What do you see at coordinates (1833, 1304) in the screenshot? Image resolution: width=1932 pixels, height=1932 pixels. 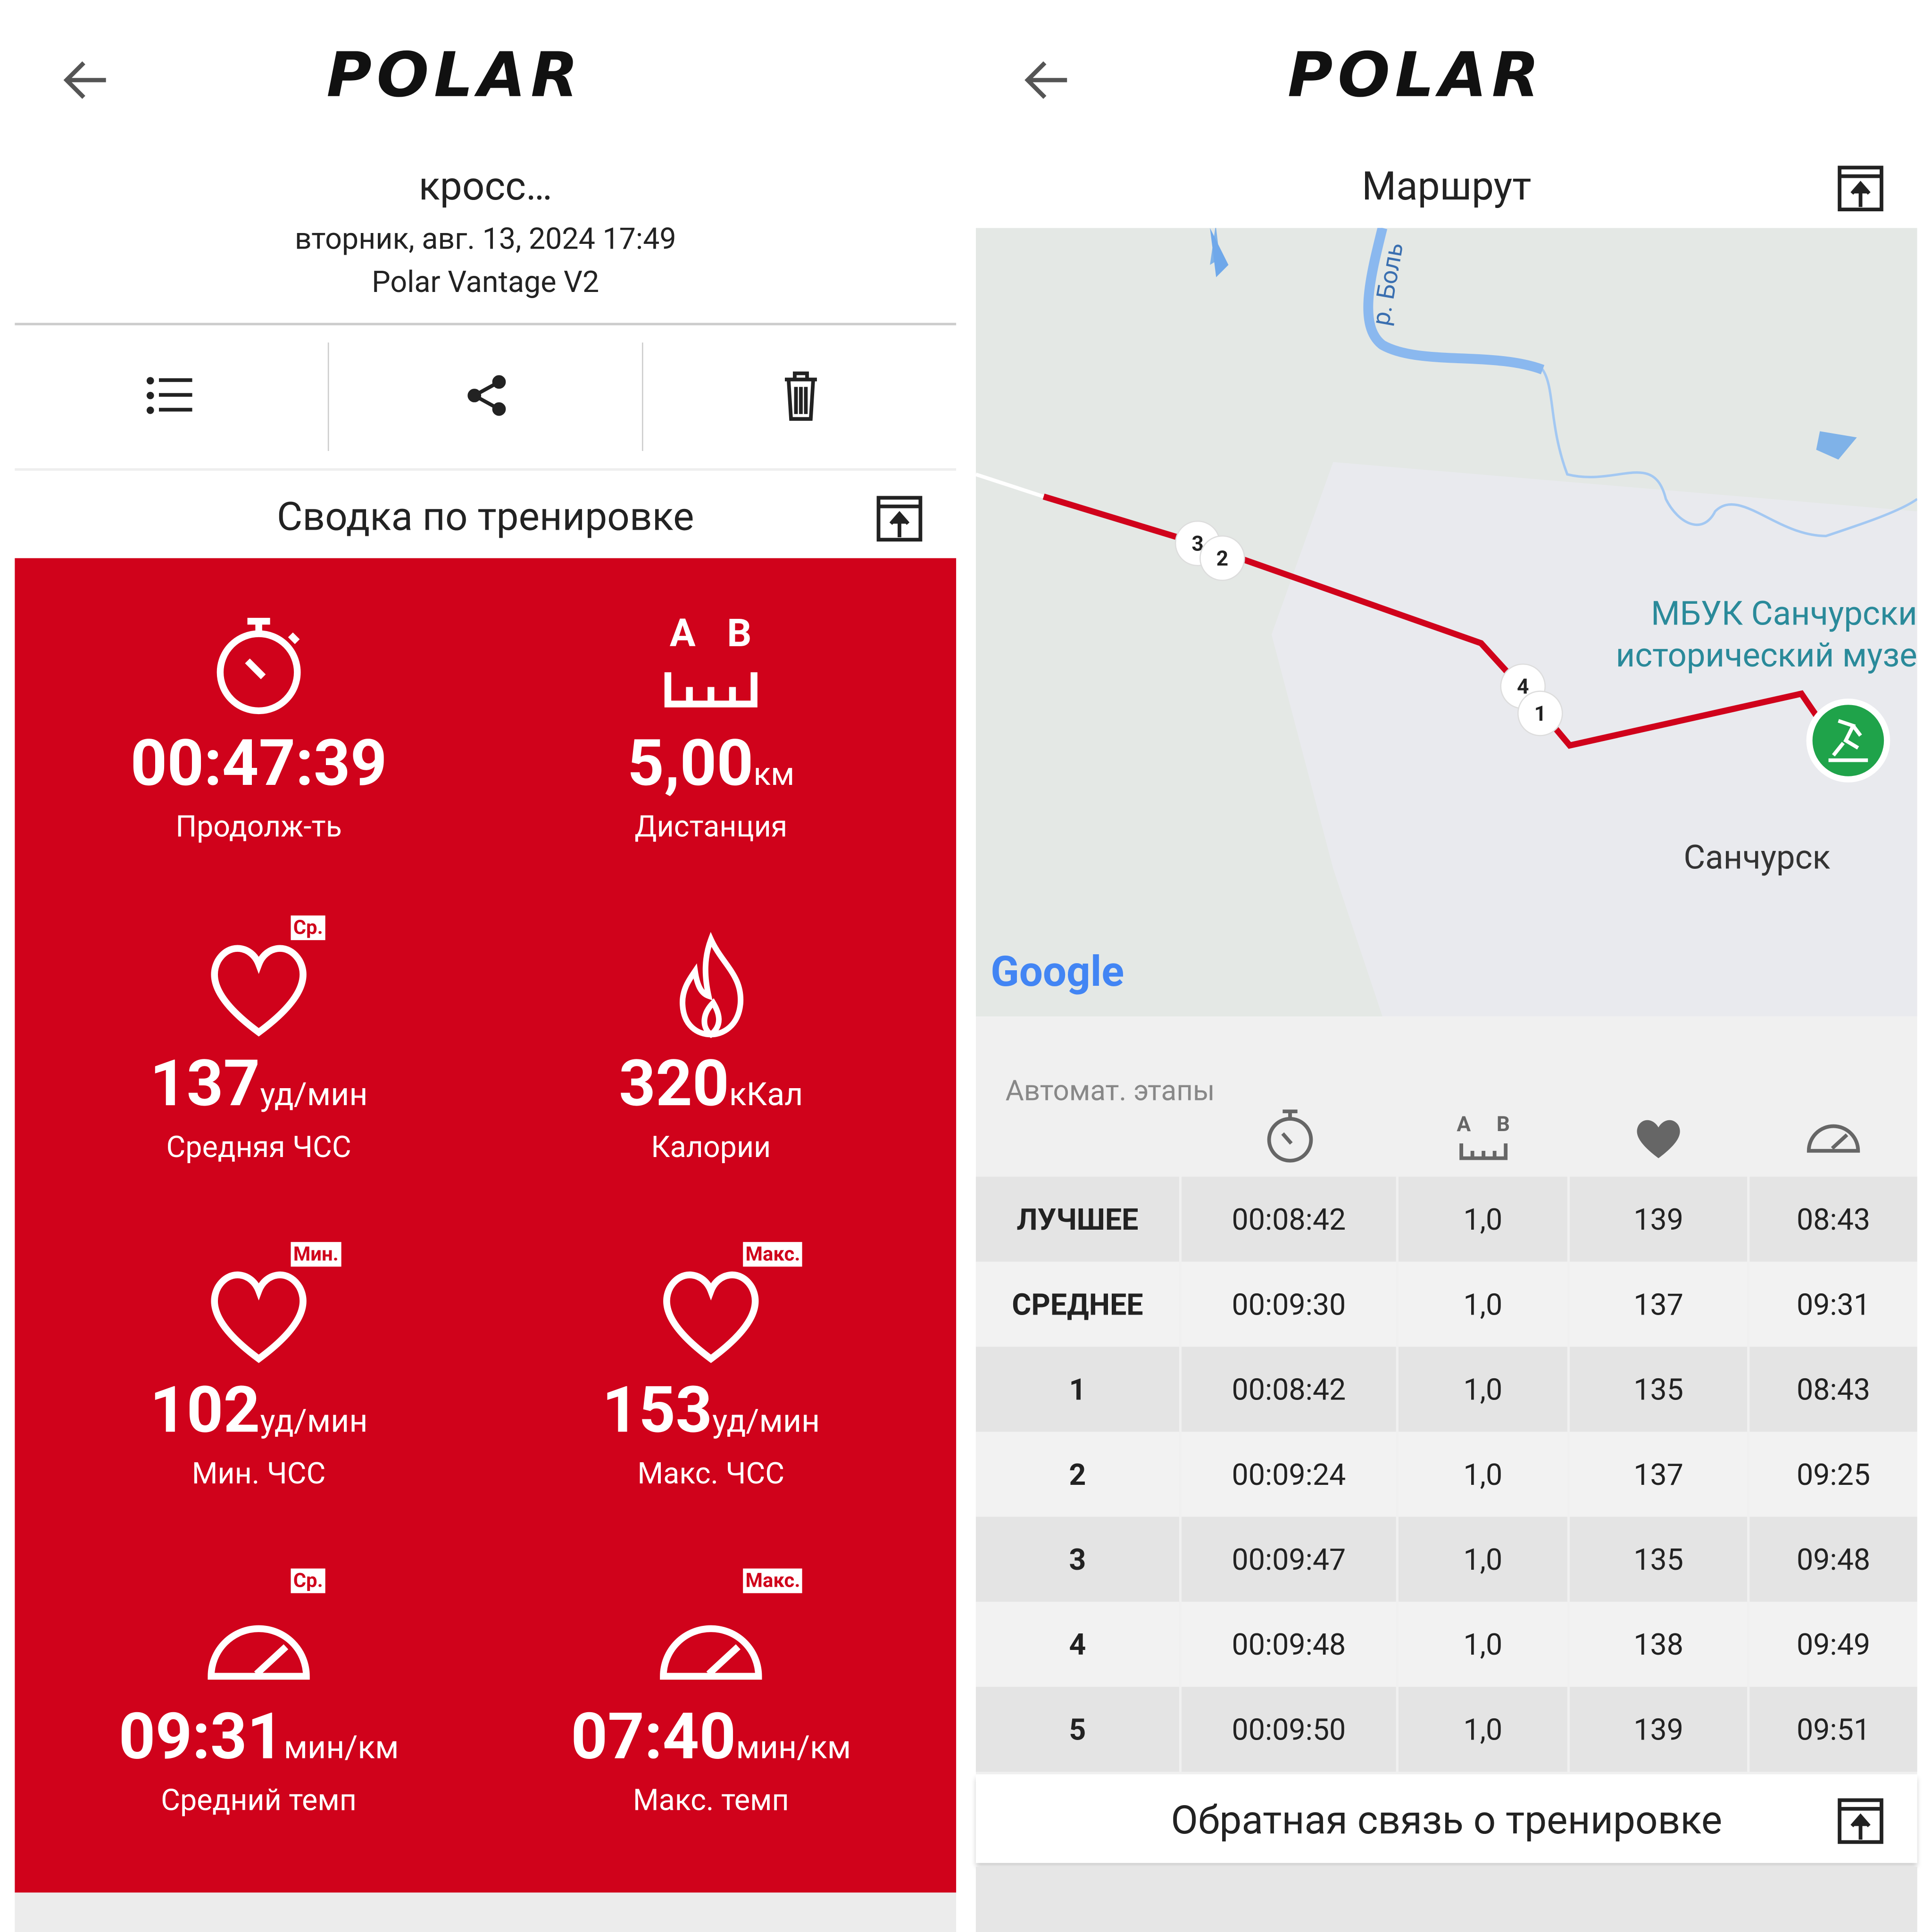 I see `lap-cell: 09:31` at bounding box center [1833, 1304].